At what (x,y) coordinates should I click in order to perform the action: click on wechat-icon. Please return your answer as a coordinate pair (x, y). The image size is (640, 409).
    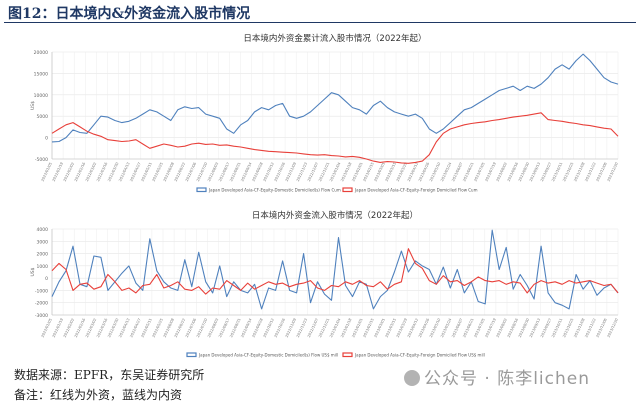
    Looking at the image, I should click on (412, 378).